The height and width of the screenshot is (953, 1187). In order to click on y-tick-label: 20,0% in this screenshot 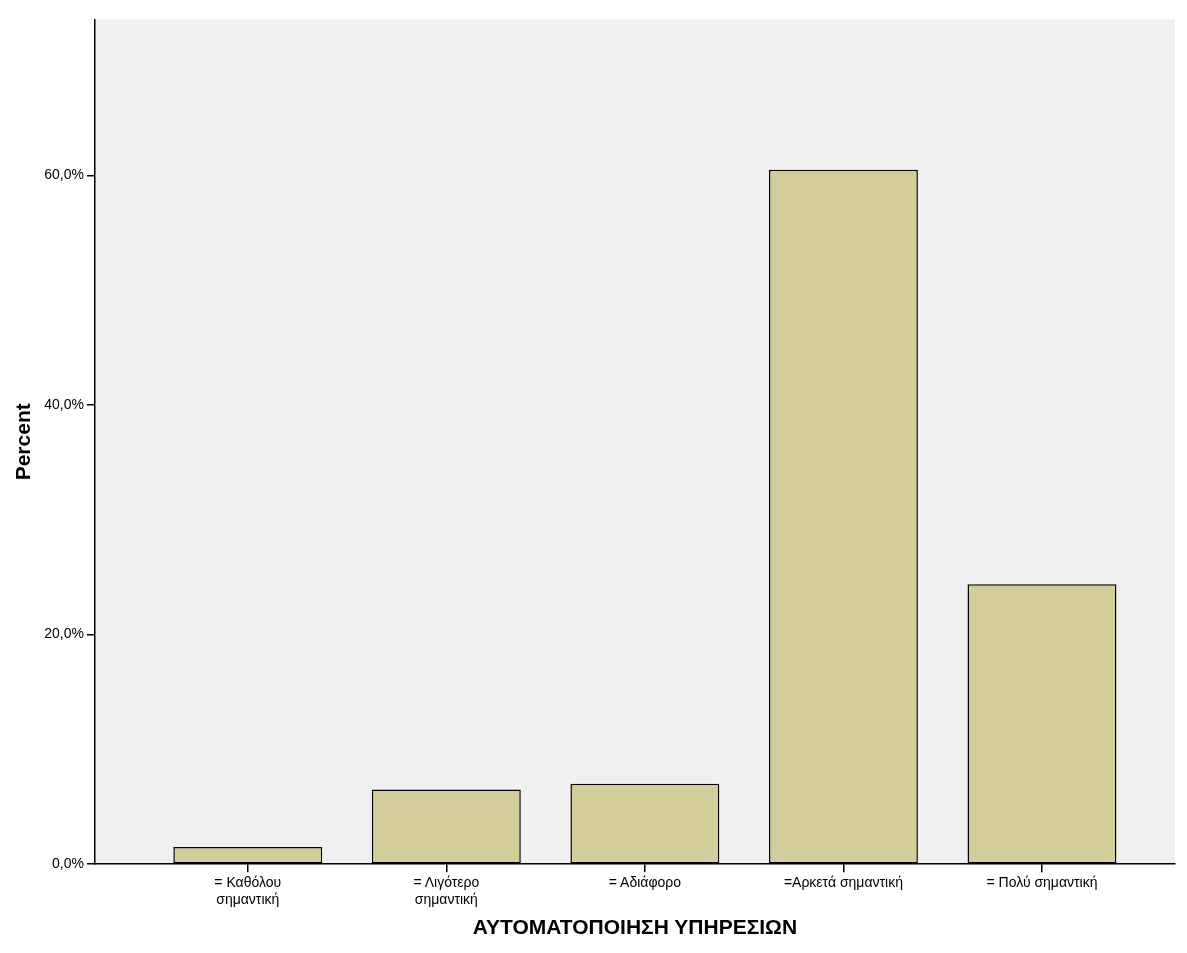, I will do `click(64, 633)`.